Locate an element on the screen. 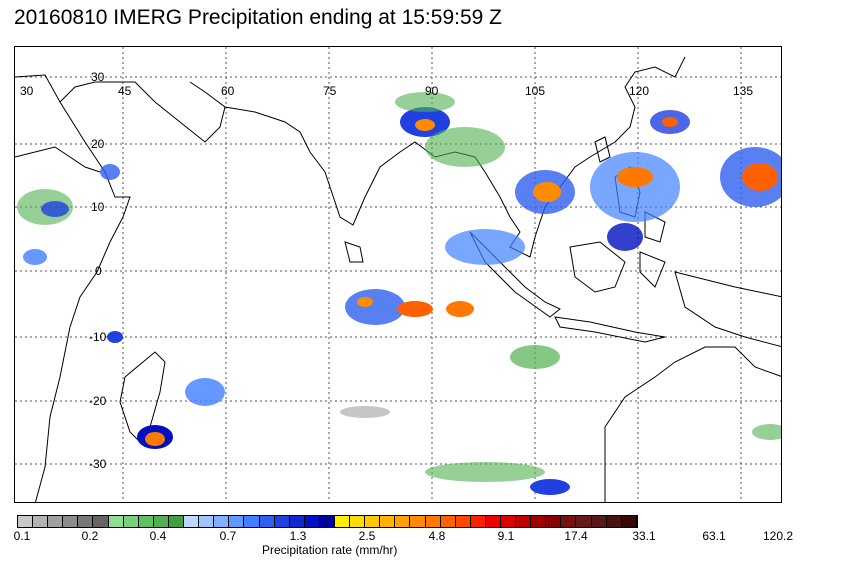  colorbar-title: Precipitation rate (mm/hr) is located at coordinates (330, 550).